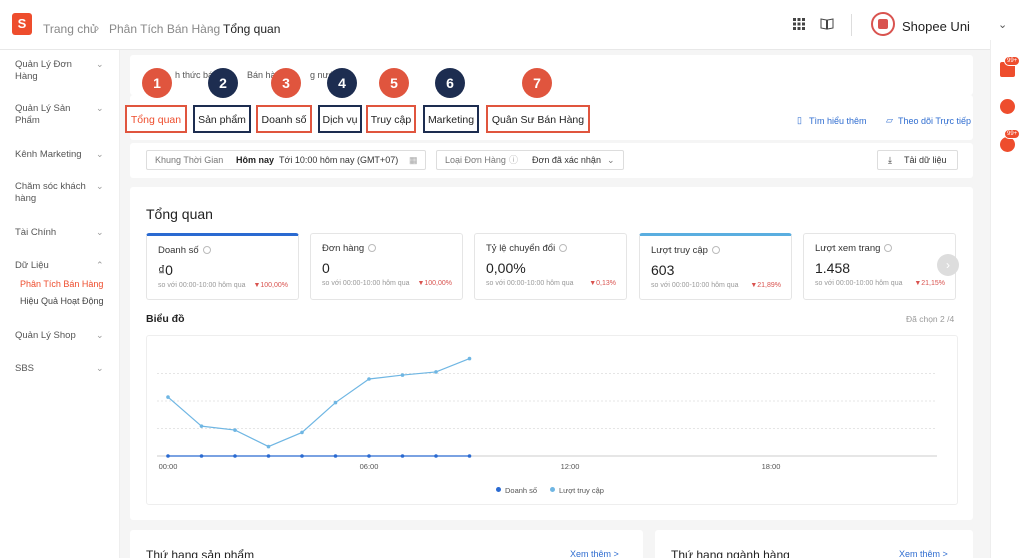 This screenshot has width=1024, height=558. Describe the element at coordinates (663, 270) in the screenshot. I see `kpi-value: 603` at that location.